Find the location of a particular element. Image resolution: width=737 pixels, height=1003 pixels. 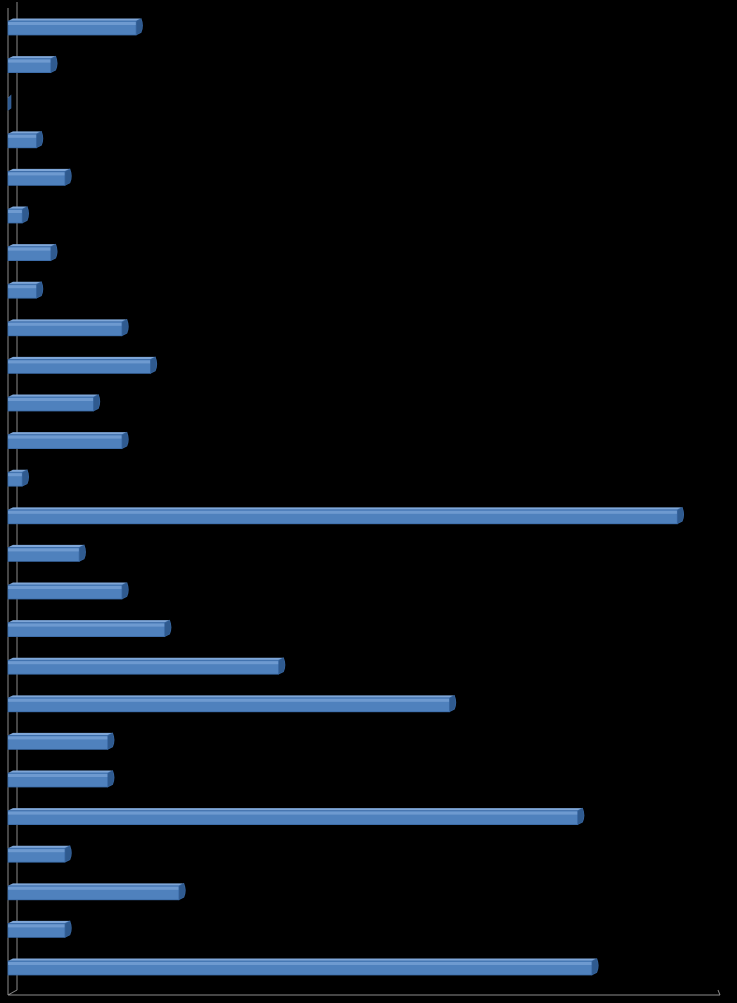

bar-sliver is located at coordinates (9, 102).